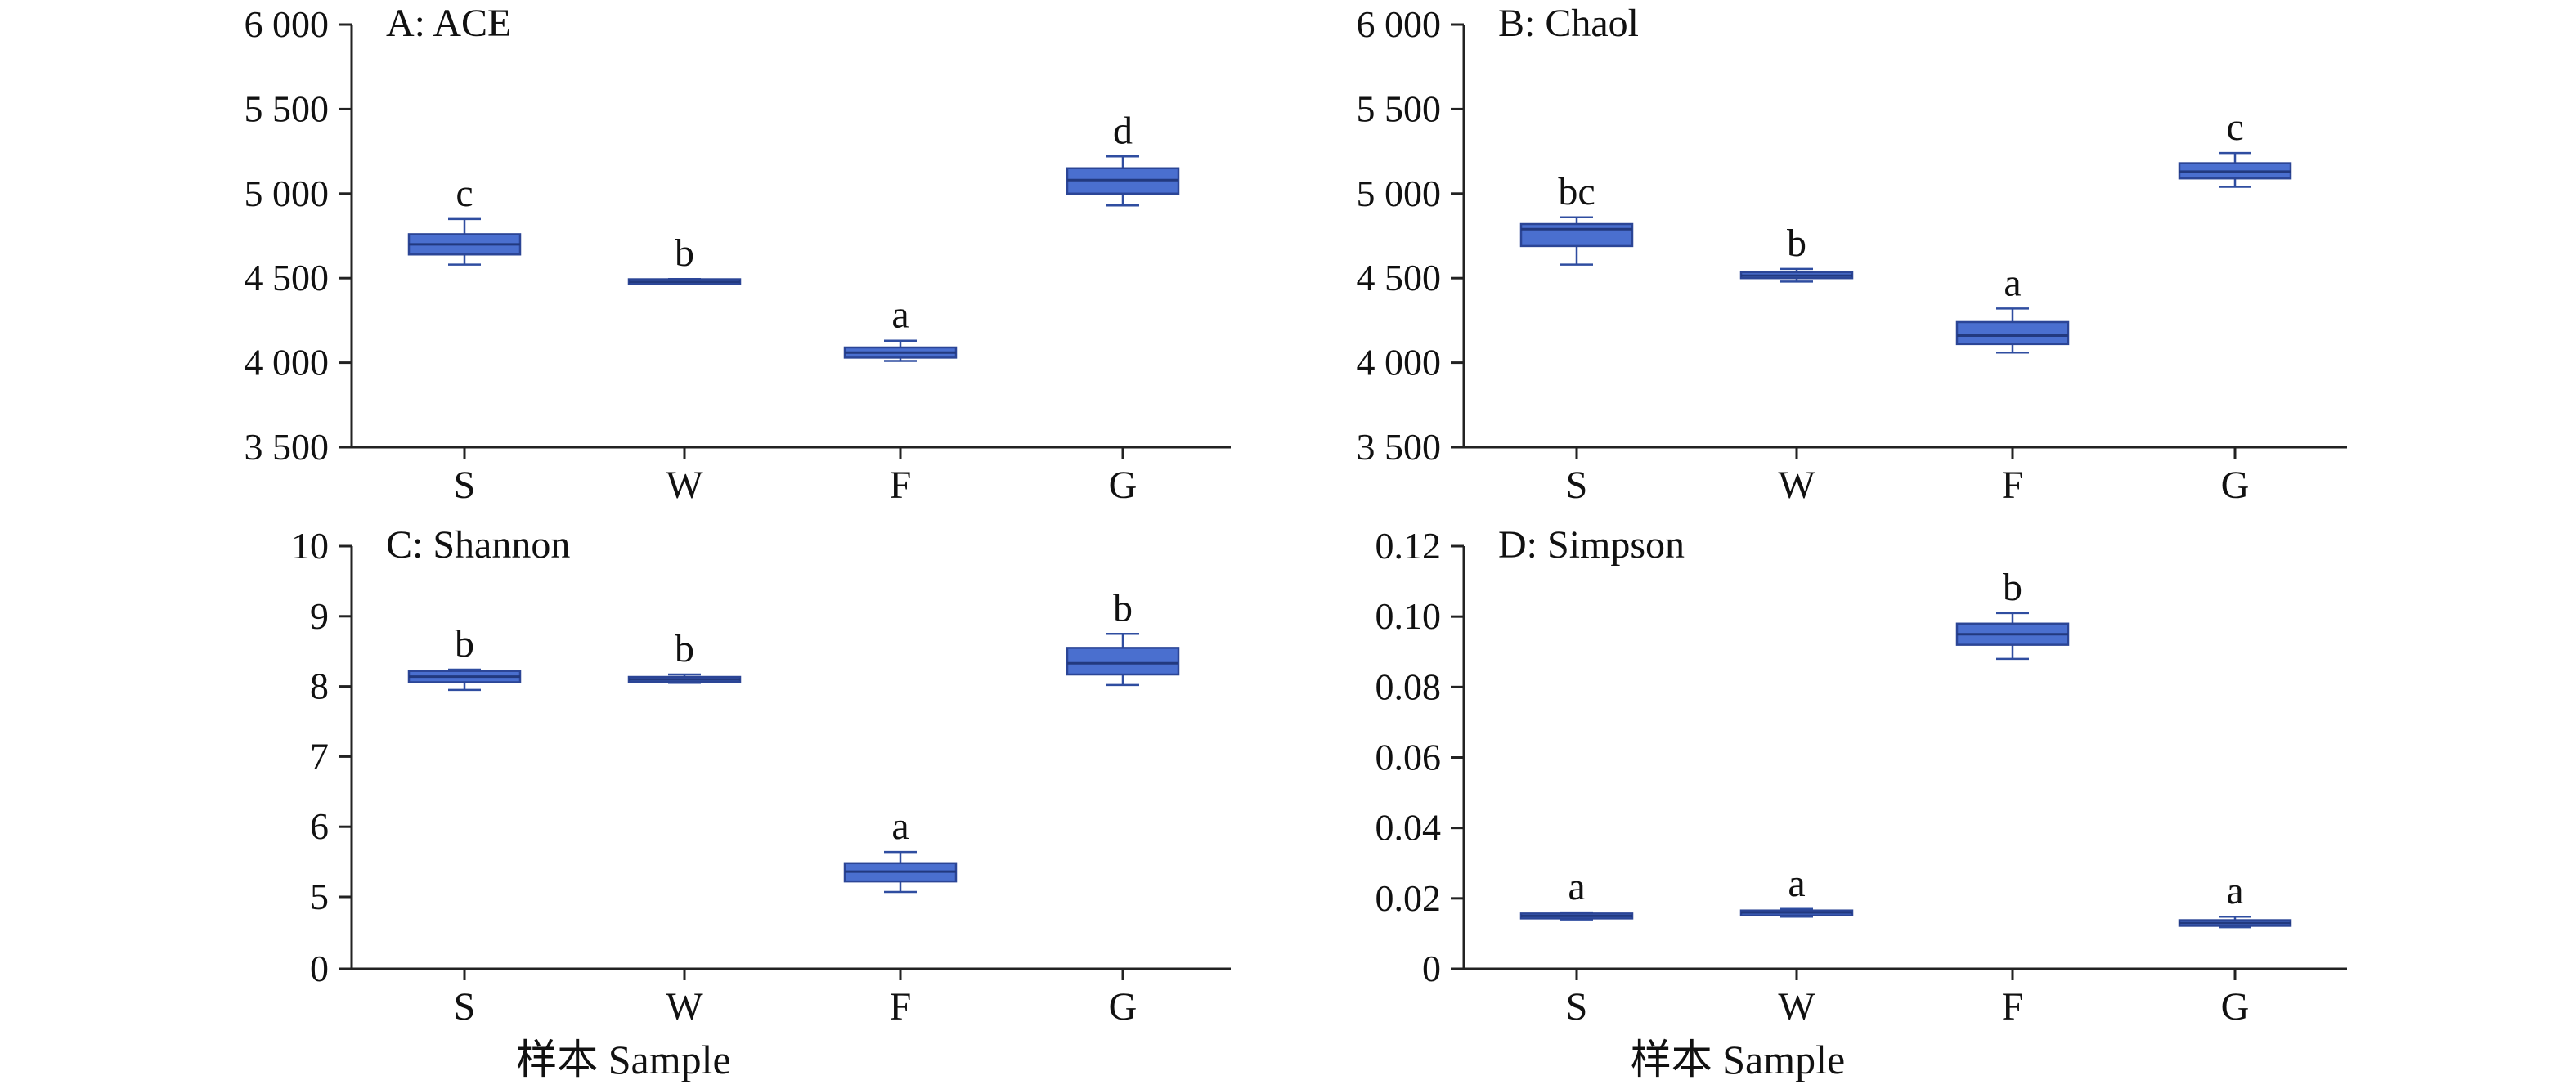 Image resolution: width=2576 pixels, height=1089 pixels. What do you see at coordinates (465, 825) in the screenshot?
I see `box-S: Sb` at bounding box center [465, 825].